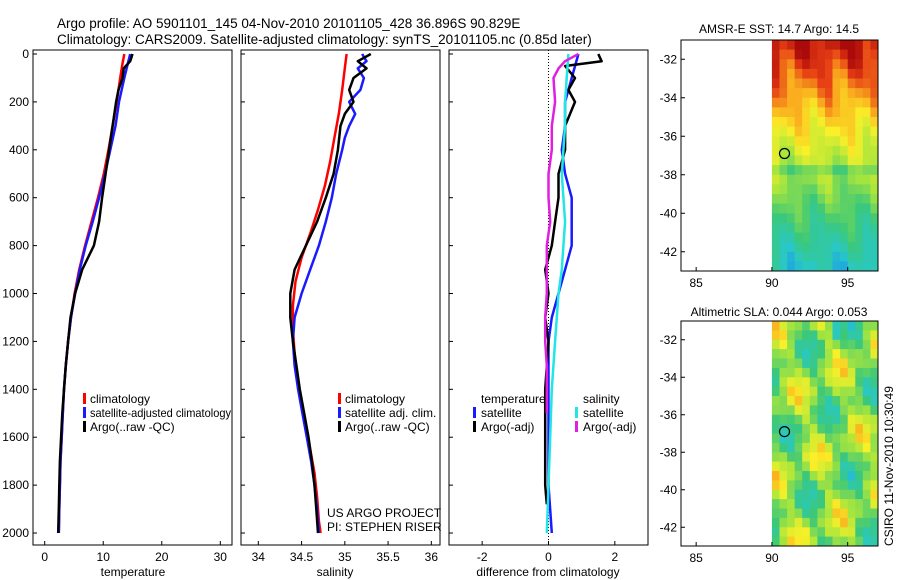 The width and height of the screenshot is (900, 580). I want to click on legend-swatch-black, so click(474, 426).